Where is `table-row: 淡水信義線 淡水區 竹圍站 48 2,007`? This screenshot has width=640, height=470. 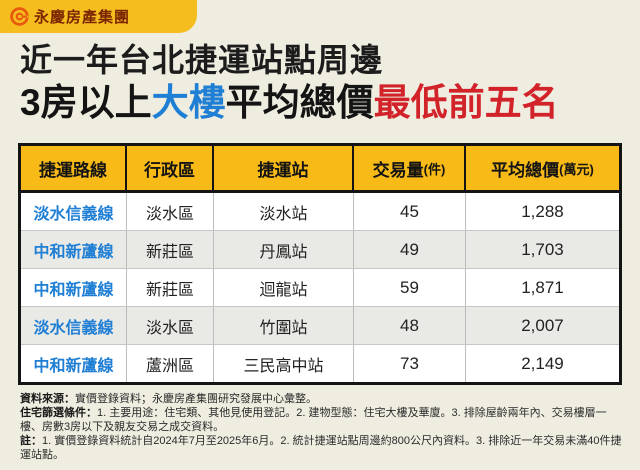
table-row: 淡水信義線 淡水區 竹圍站 48 2,007 is located at coordinates (320, 325).